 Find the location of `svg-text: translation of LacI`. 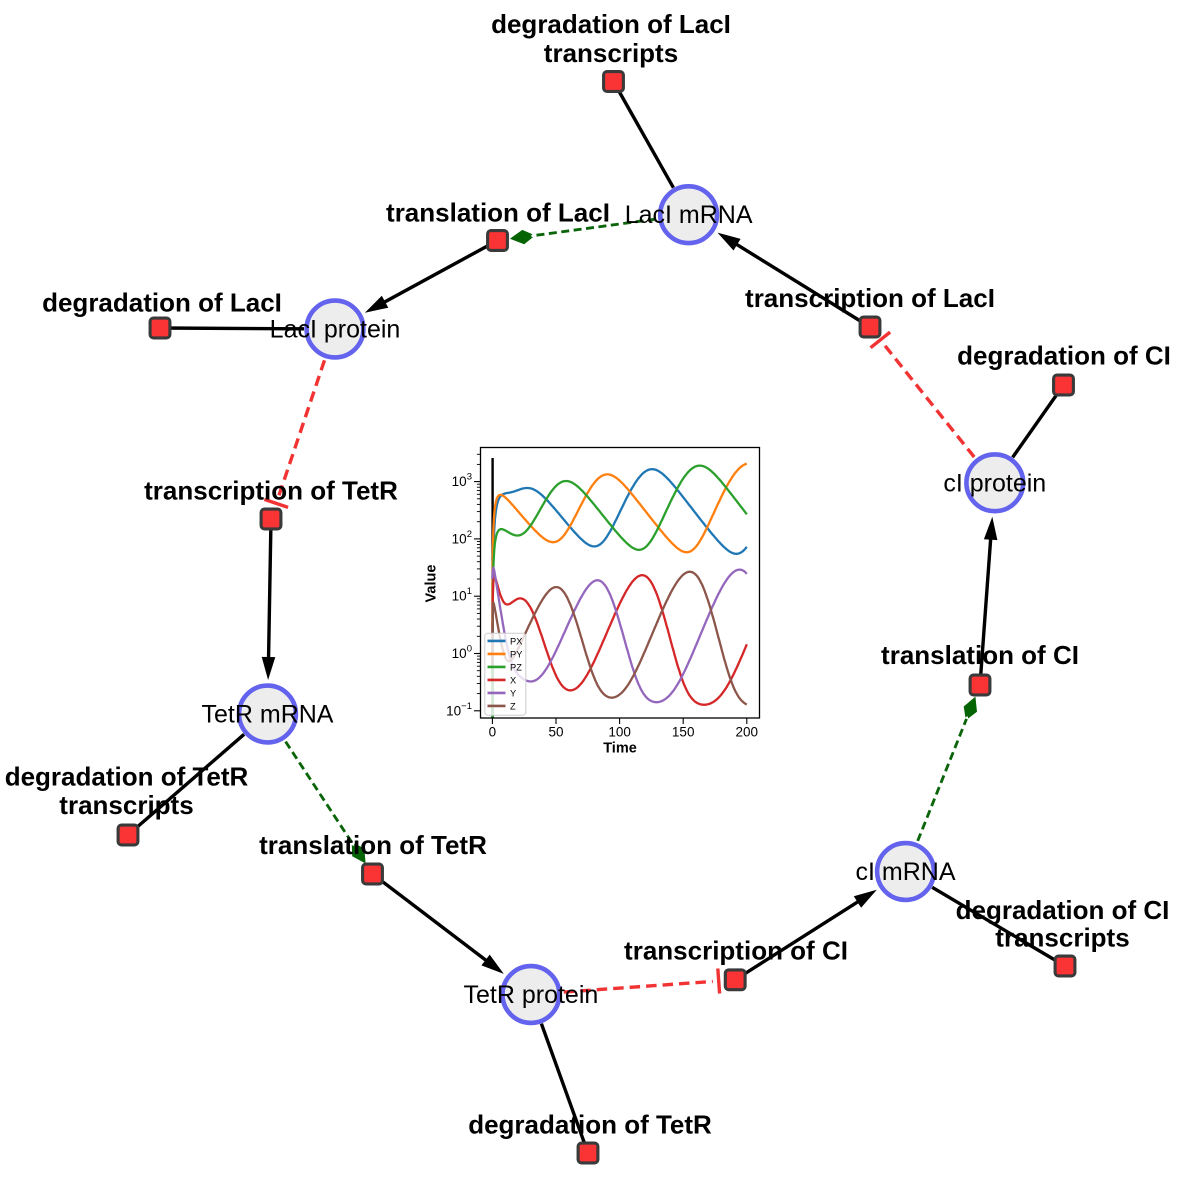

svg-text: translation of LacI is located at coordinates (498, 213).